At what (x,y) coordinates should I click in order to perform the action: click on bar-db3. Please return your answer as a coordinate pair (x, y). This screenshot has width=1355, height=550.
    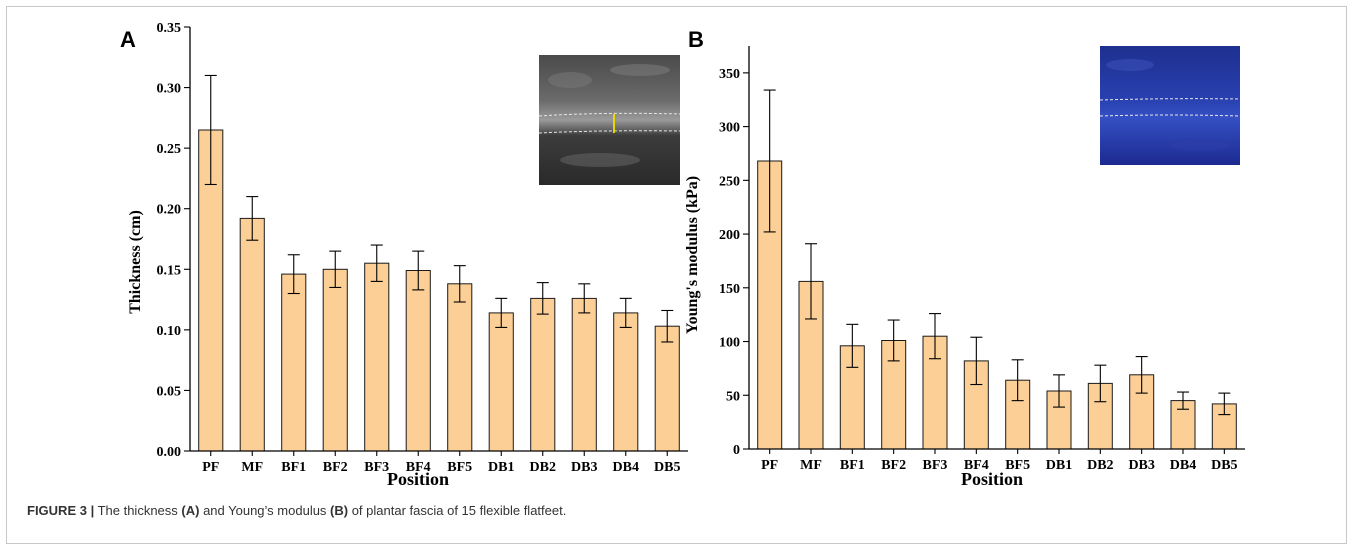
    Looking at the image, I should click on (584, 374).